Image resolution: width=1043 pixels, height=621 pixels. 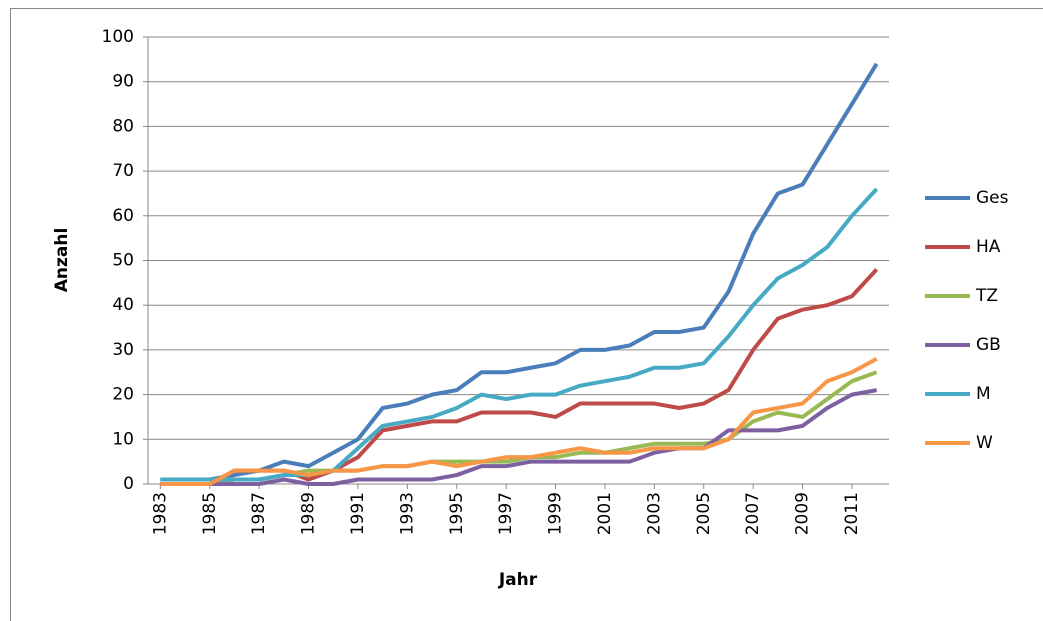 I want to click on x-tick-label: 1985, so click(x=210, y=513).